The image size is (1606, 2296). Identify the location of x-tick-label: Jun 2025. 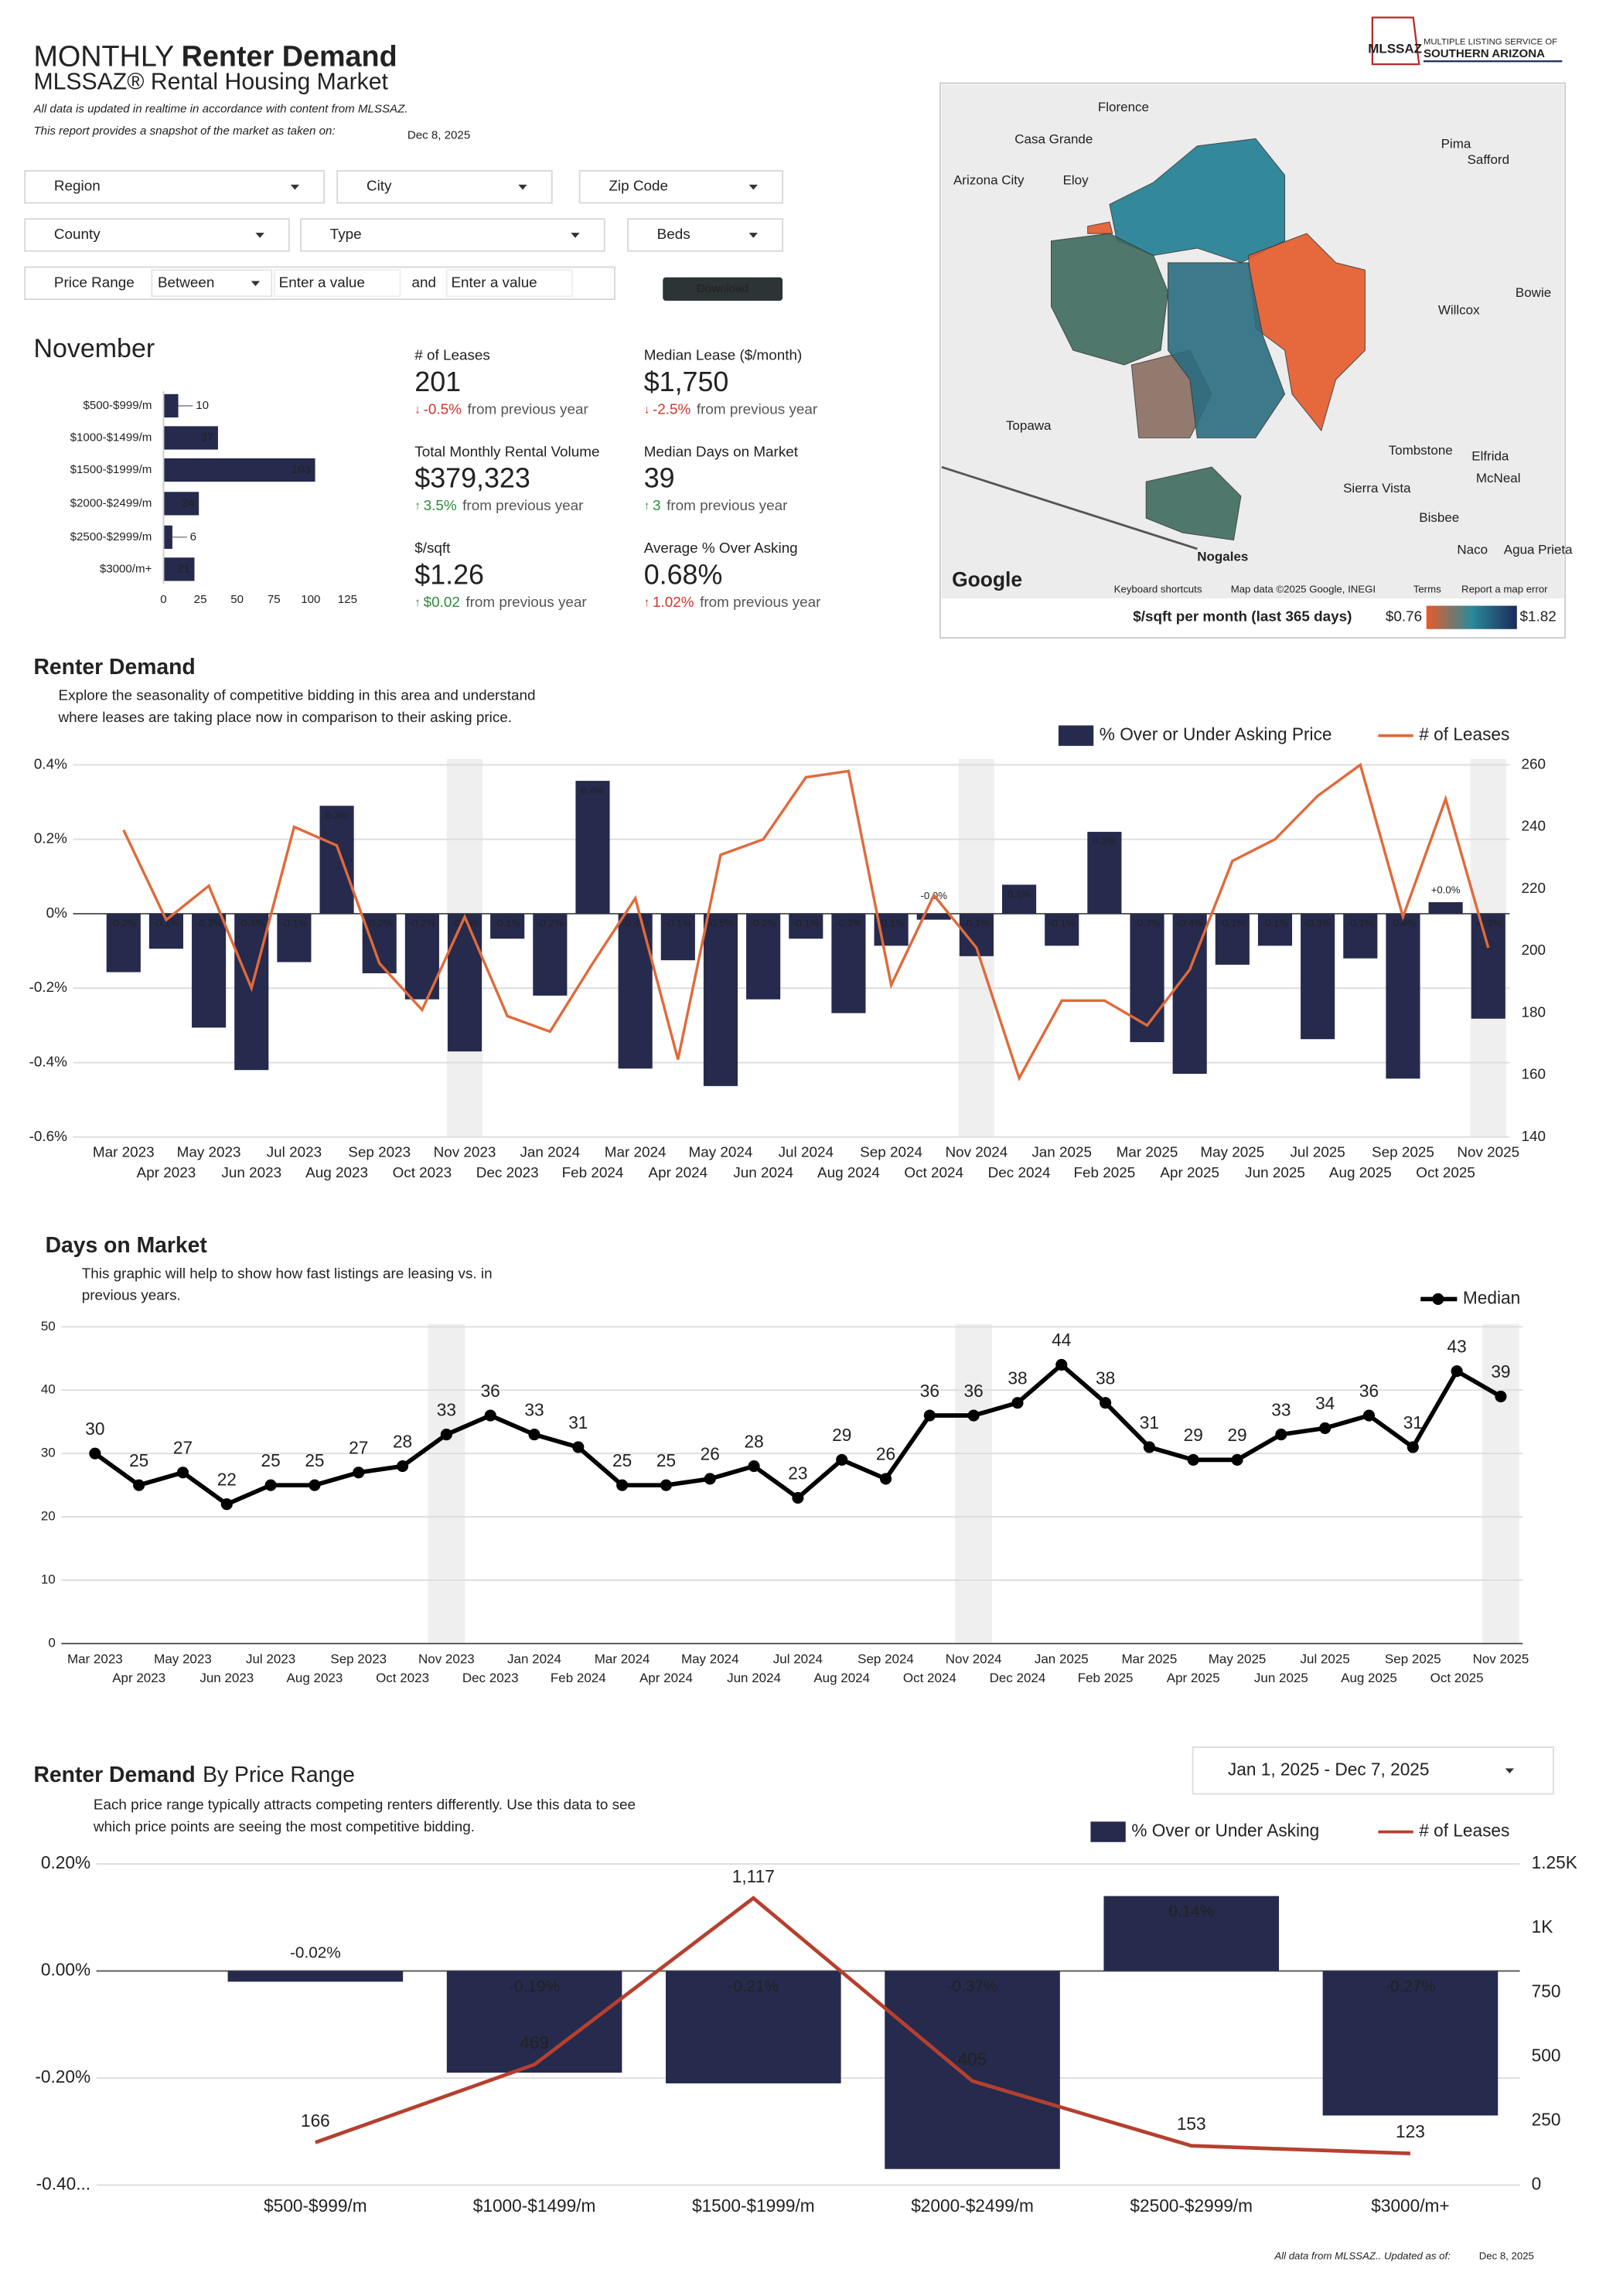
(1275, 1173).